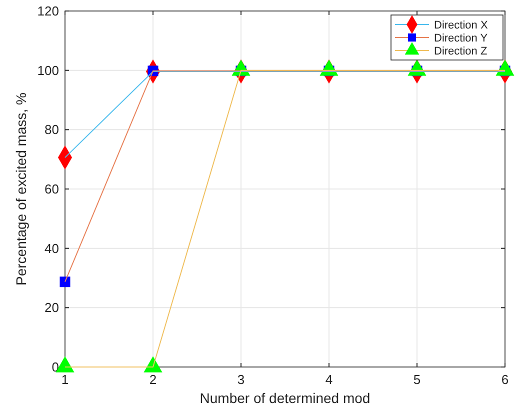 The width and height of the screenshot is (521, 409). Describe the element at coordinates (153, 364) in the screenshot. I see `point` at that location.